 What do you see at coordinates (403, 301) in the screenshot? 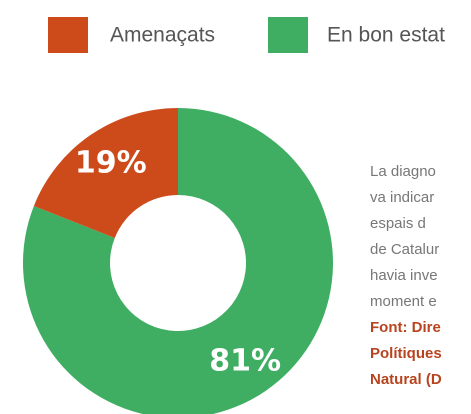
I see `paragraph-line: moment e` at bounding box center [403, 301].